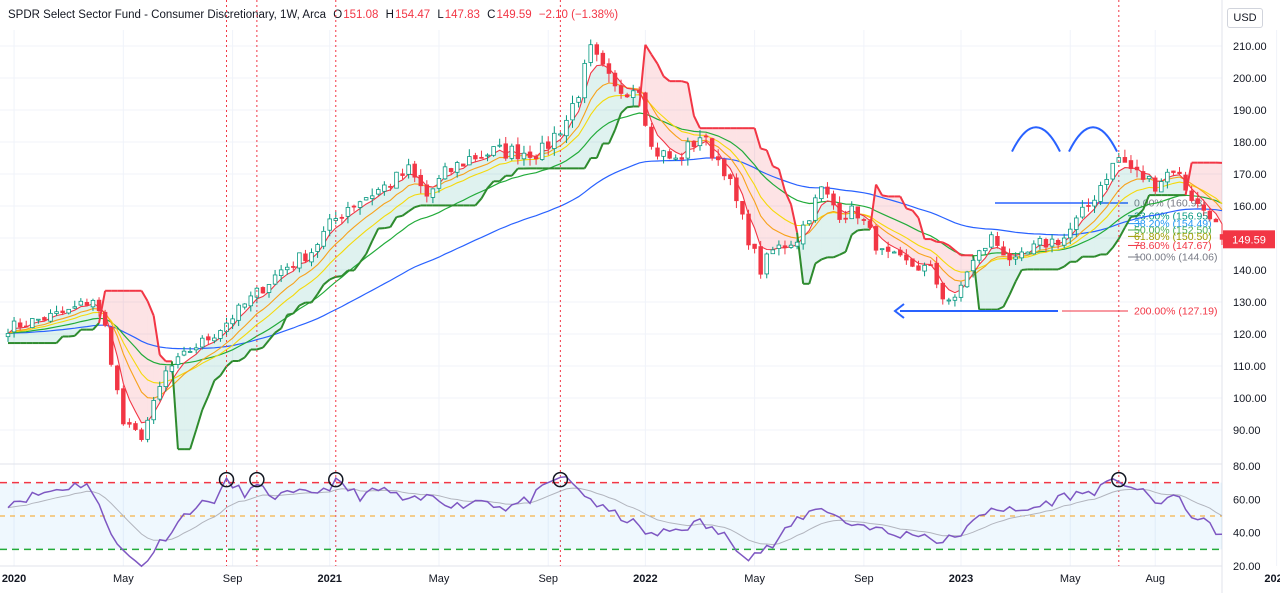 This screenshot has width=1280, height=593. What do you see at coordinates (1245, 18) in the screenshot?
I see `currency-button: USD` at bounding box center [1245, 18].